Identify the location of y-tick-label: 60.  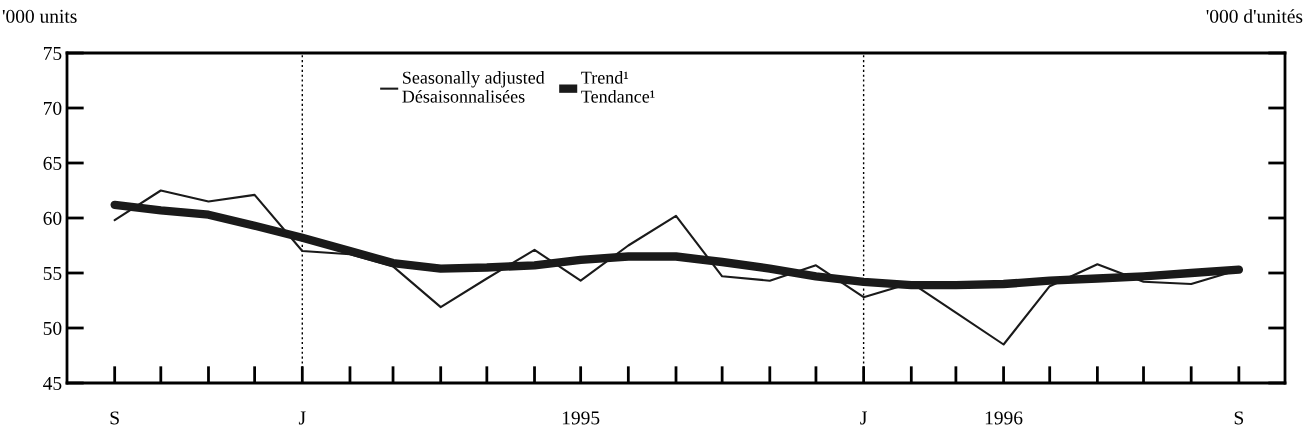
(52, 218).